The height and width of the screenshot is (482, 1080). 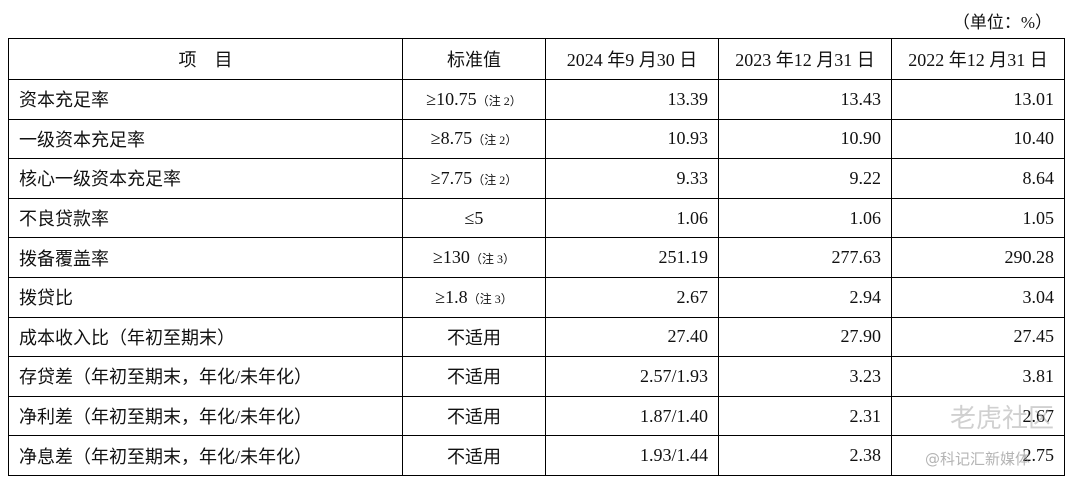 I want to click on watermark-brand: 老虎社区, so click(x=1002, y=419).